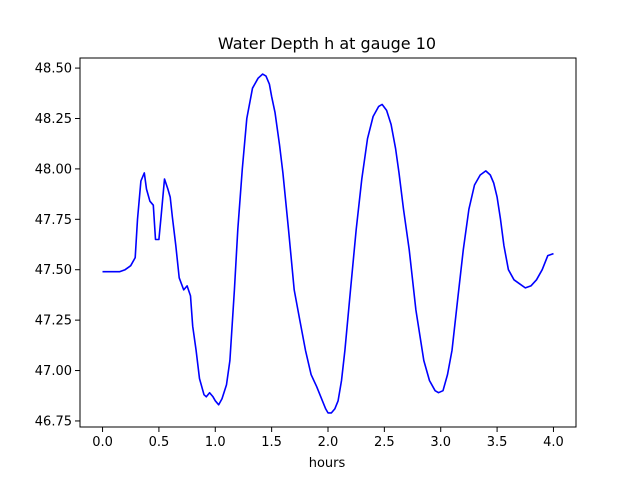 This screenshot has height=480, width=640. I want to click on y-tick-label: 47.50, so click(53, 270).